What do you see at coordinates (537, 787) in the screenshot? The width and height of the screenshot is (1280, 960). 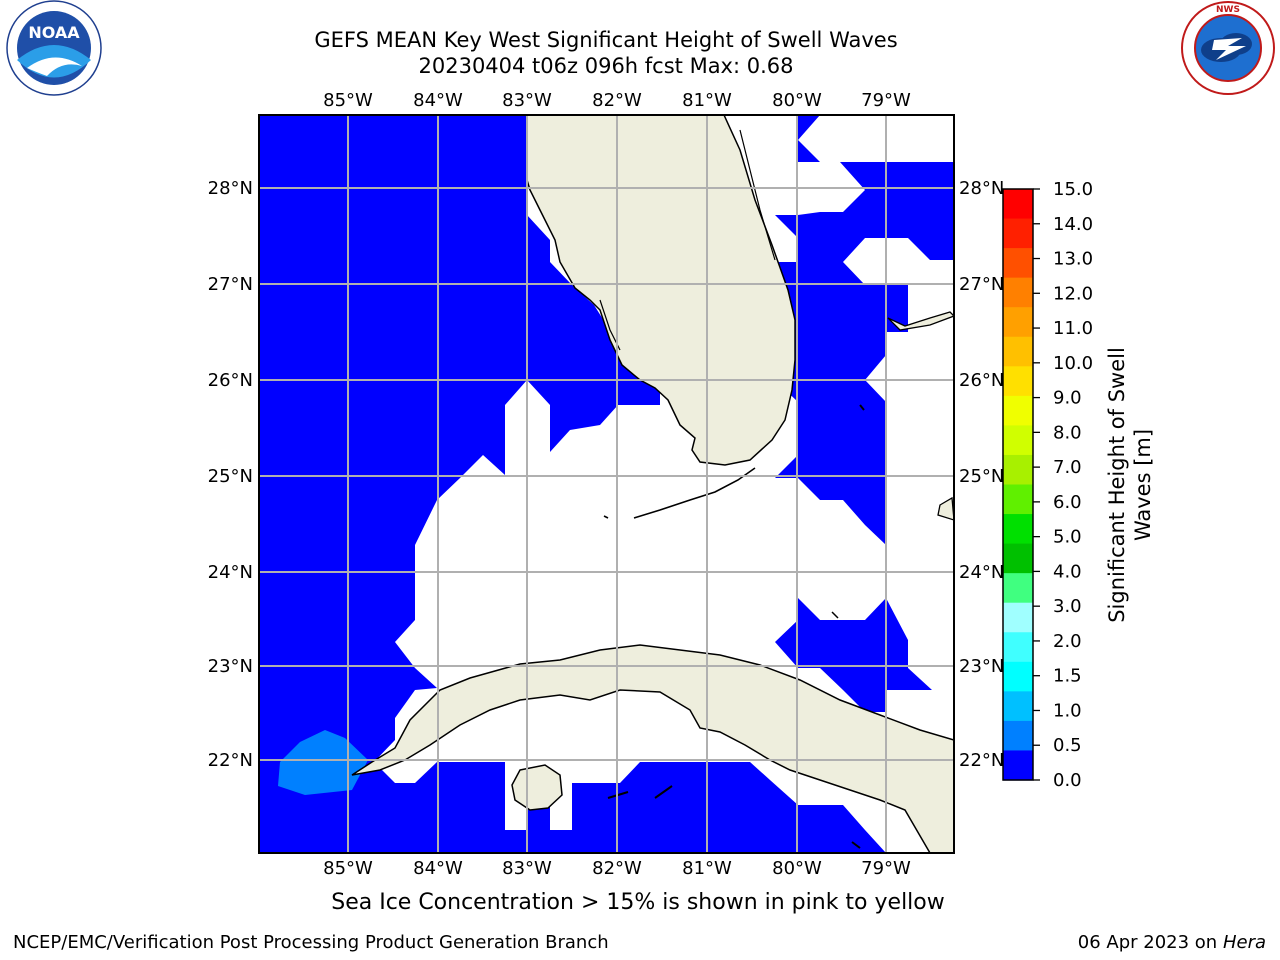 I see `land-isle-of-youth` at bounding box center [537, 787].